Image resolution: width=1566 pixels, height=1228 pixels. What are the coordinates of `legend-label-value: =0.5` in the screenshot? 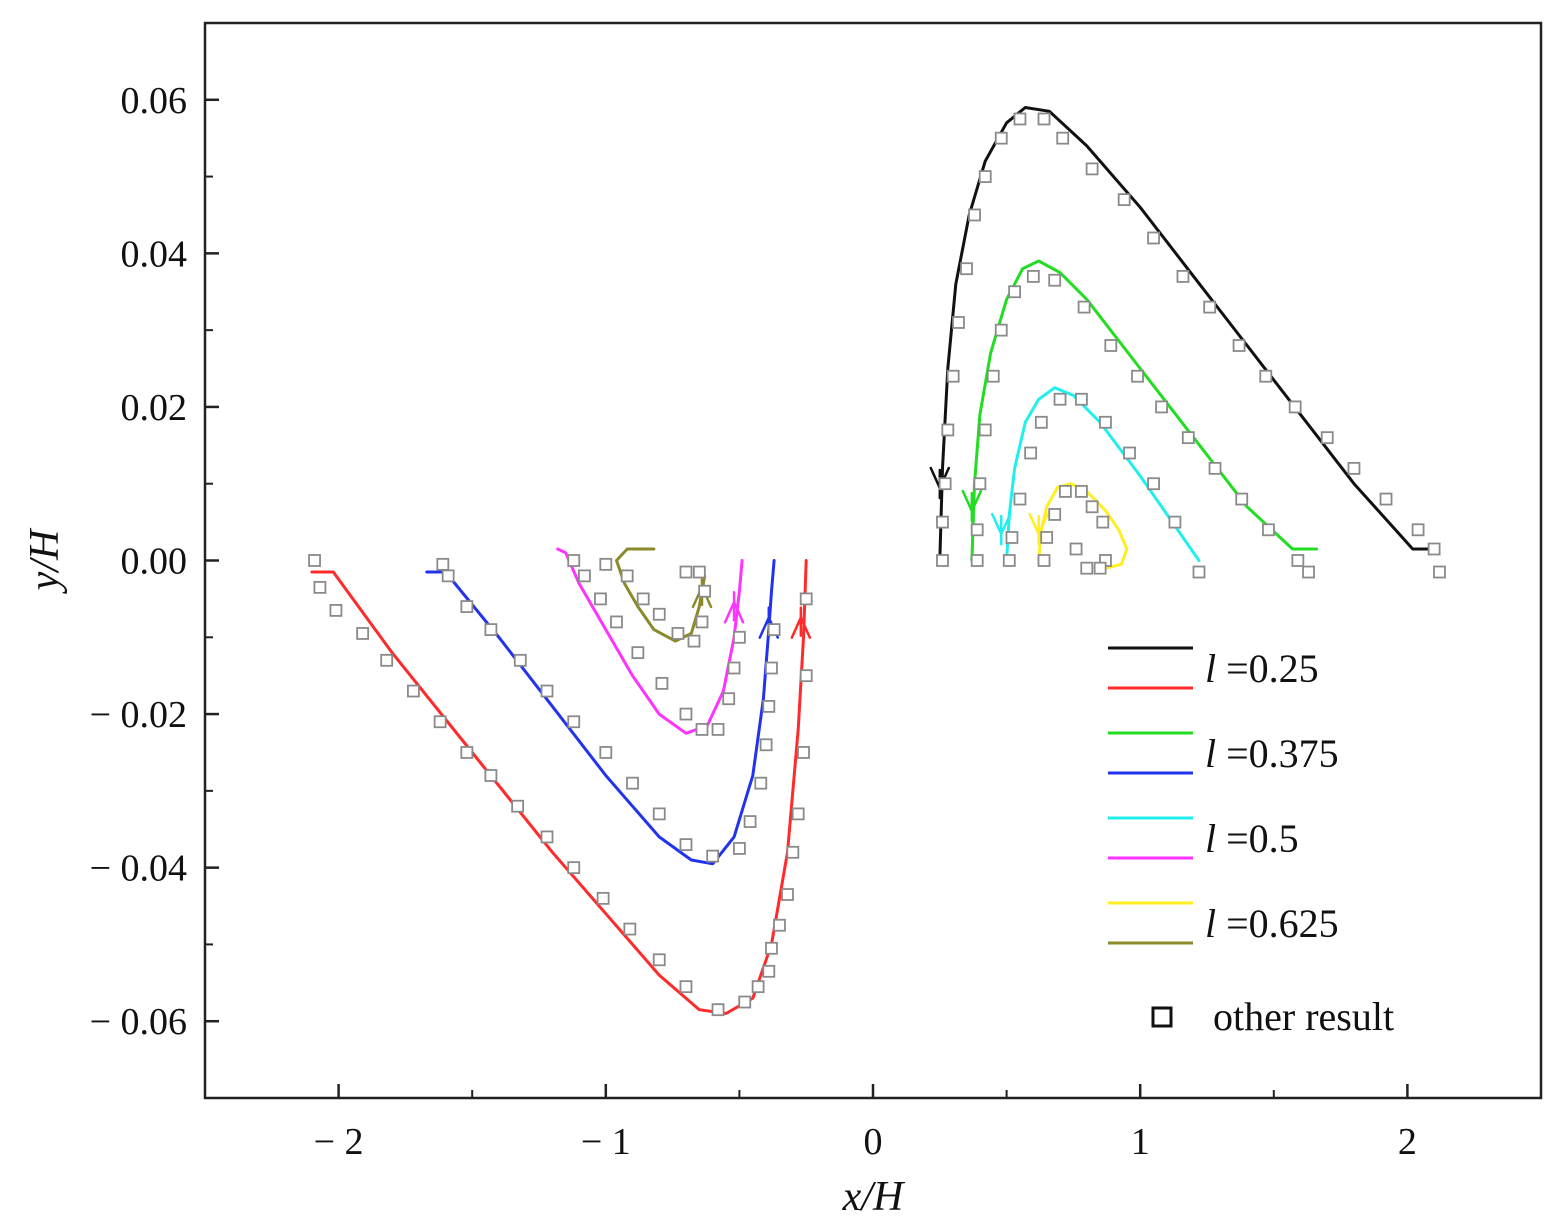 It's located at (1262, 838).